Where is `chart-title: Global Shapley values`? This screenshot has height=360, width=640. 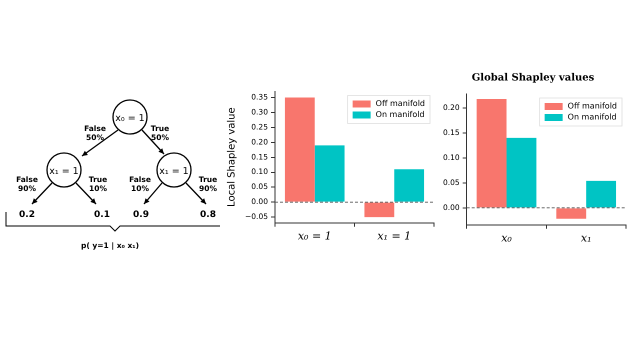
chart-title: Global Shapley values is located at coordinates (533, 78).